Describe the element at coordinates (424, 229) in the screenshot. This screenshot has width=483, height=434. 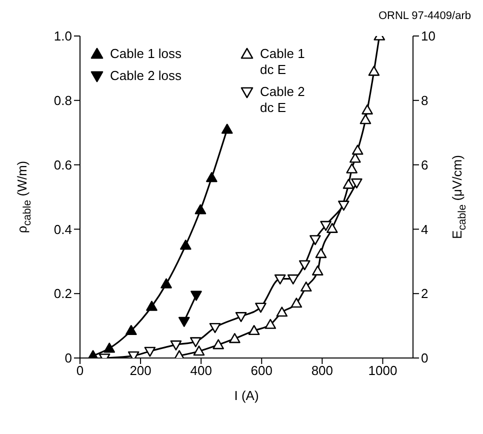
I see `y2-tick-label: 4` at that location.